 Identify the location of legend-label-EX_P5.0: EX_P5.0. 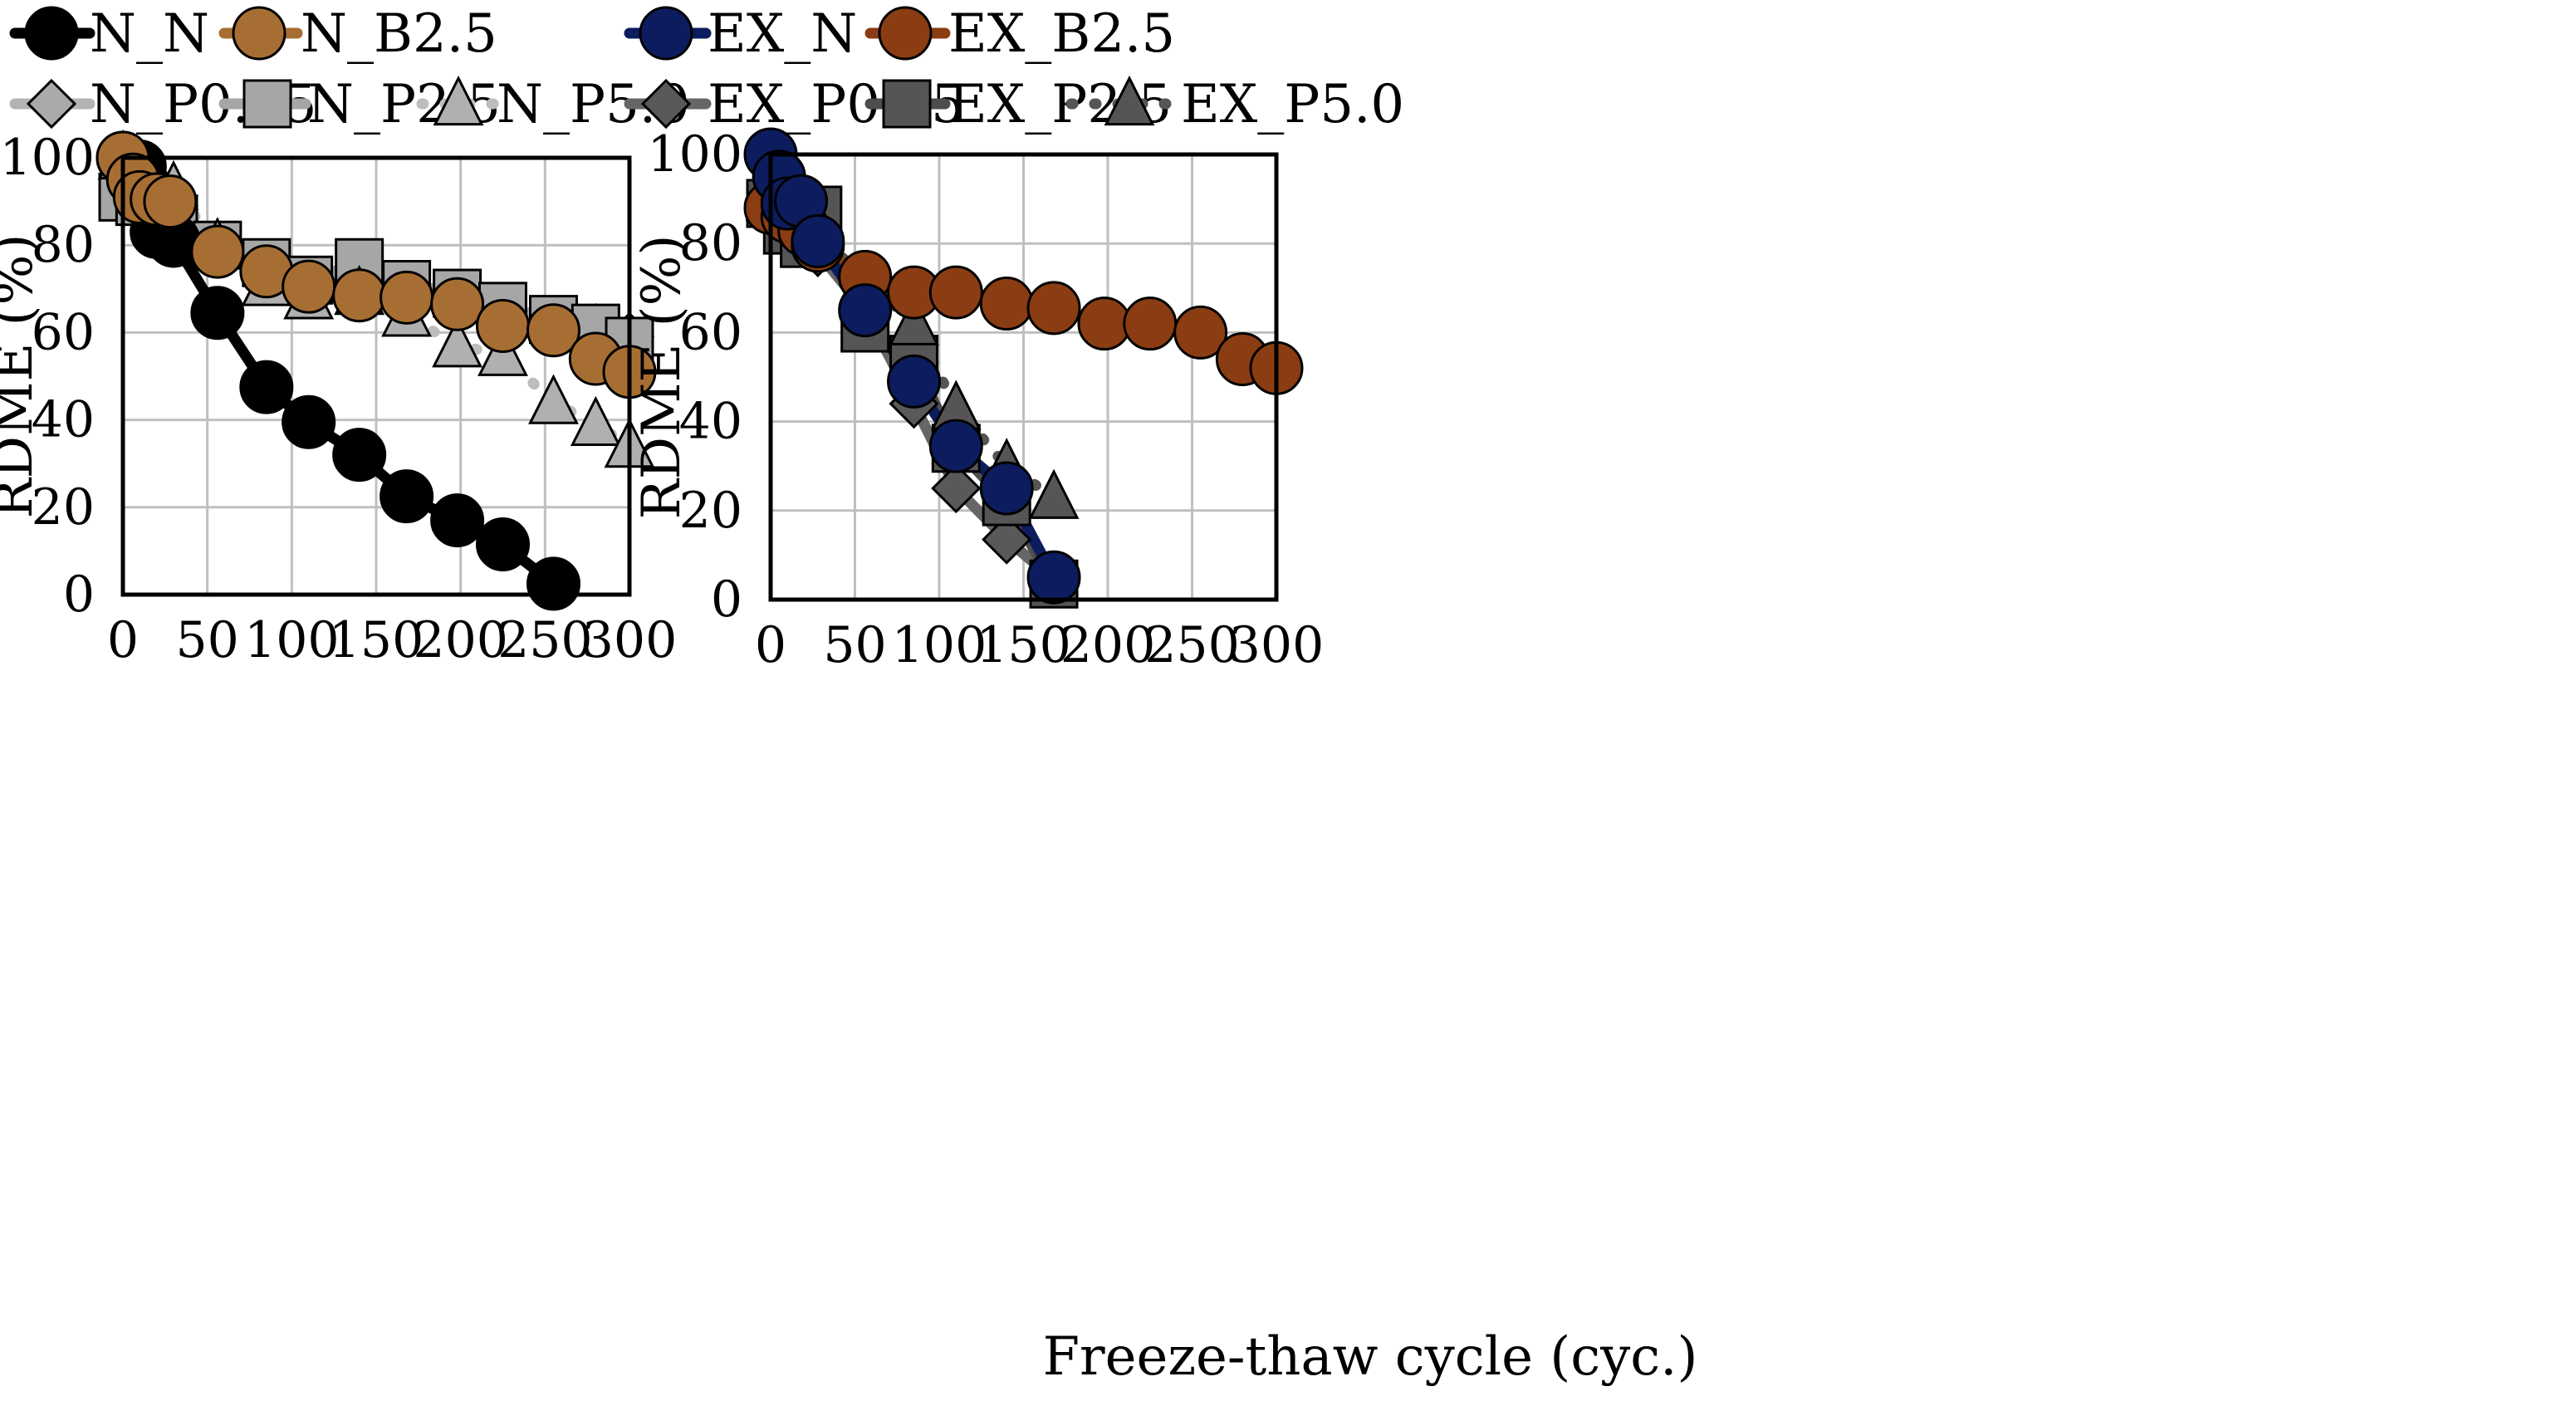
(1293, 105).